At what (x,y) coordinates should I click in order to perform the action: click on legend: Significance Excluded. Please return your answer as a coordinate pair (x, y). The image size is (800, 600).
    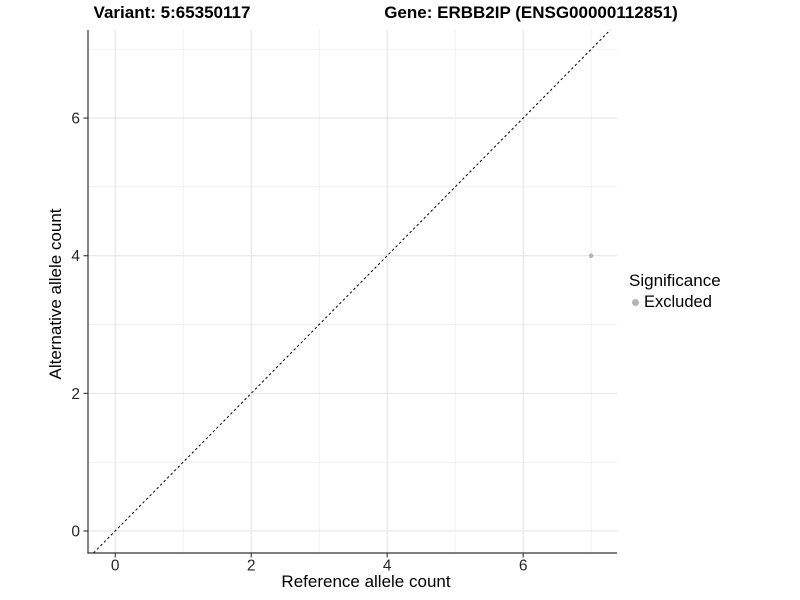
    Looking at the image, I should click on (675, 291).